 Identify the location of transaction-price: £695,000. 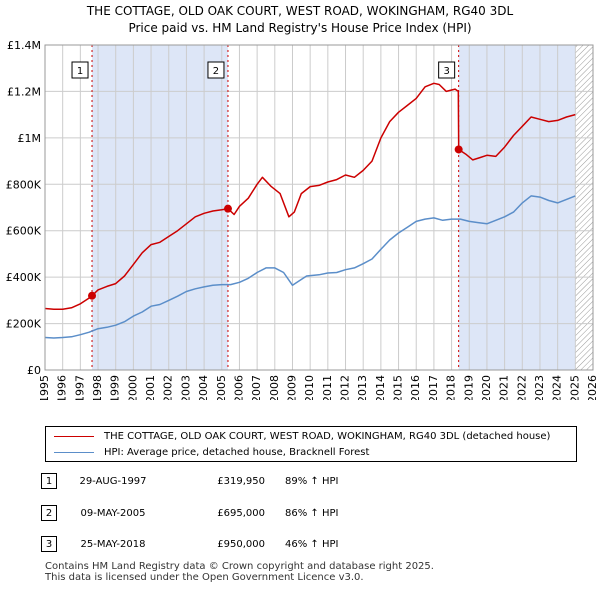
(241, 513).